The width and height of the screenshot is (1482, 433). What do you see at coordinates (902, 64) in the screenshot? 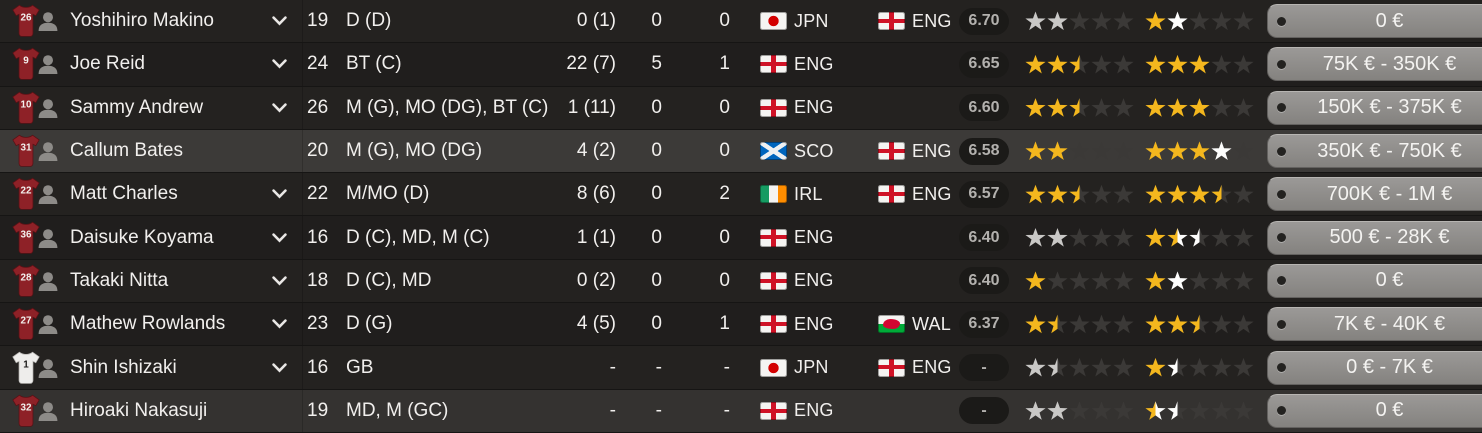
I see `second-nationality-cell` at bounding box center [902, 64].